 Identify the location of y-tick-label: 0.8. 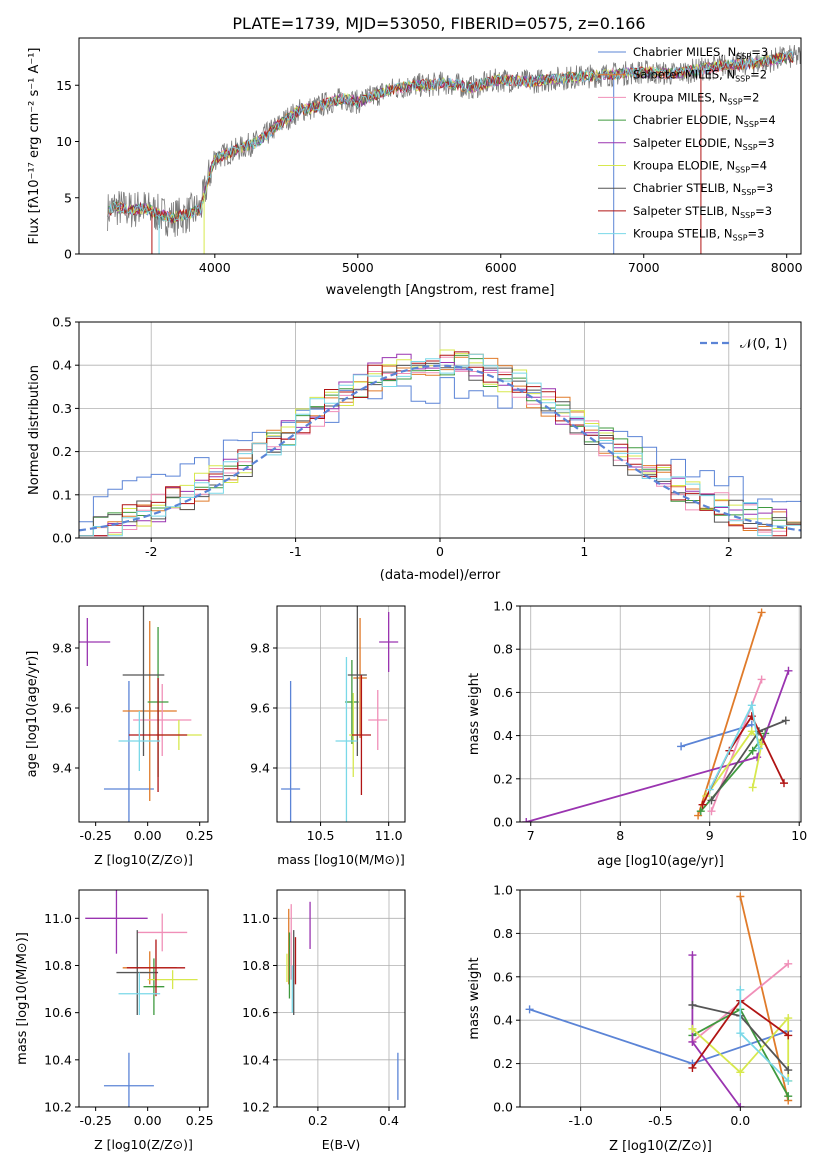
(503, 649).